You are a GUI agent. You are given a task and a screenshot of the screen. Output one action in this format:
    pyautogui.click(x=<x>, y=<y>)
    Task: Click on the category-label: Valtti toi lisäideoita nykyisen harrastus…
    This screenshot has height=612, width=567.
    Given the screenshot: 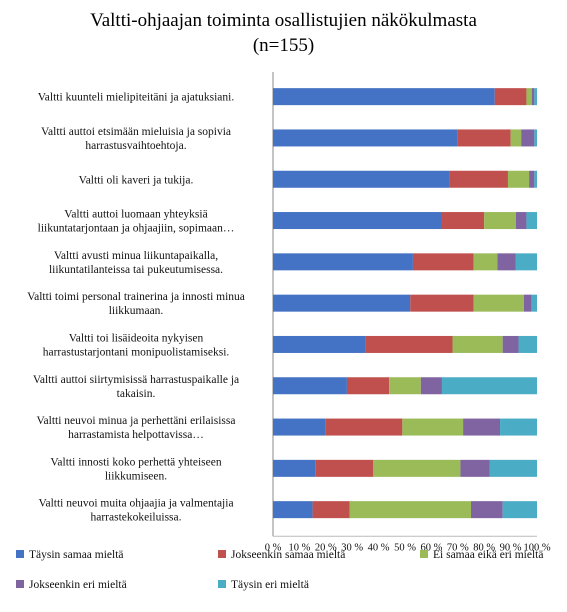 What is the action you would take?
    pyautogui.click(x=136, y=345)
    